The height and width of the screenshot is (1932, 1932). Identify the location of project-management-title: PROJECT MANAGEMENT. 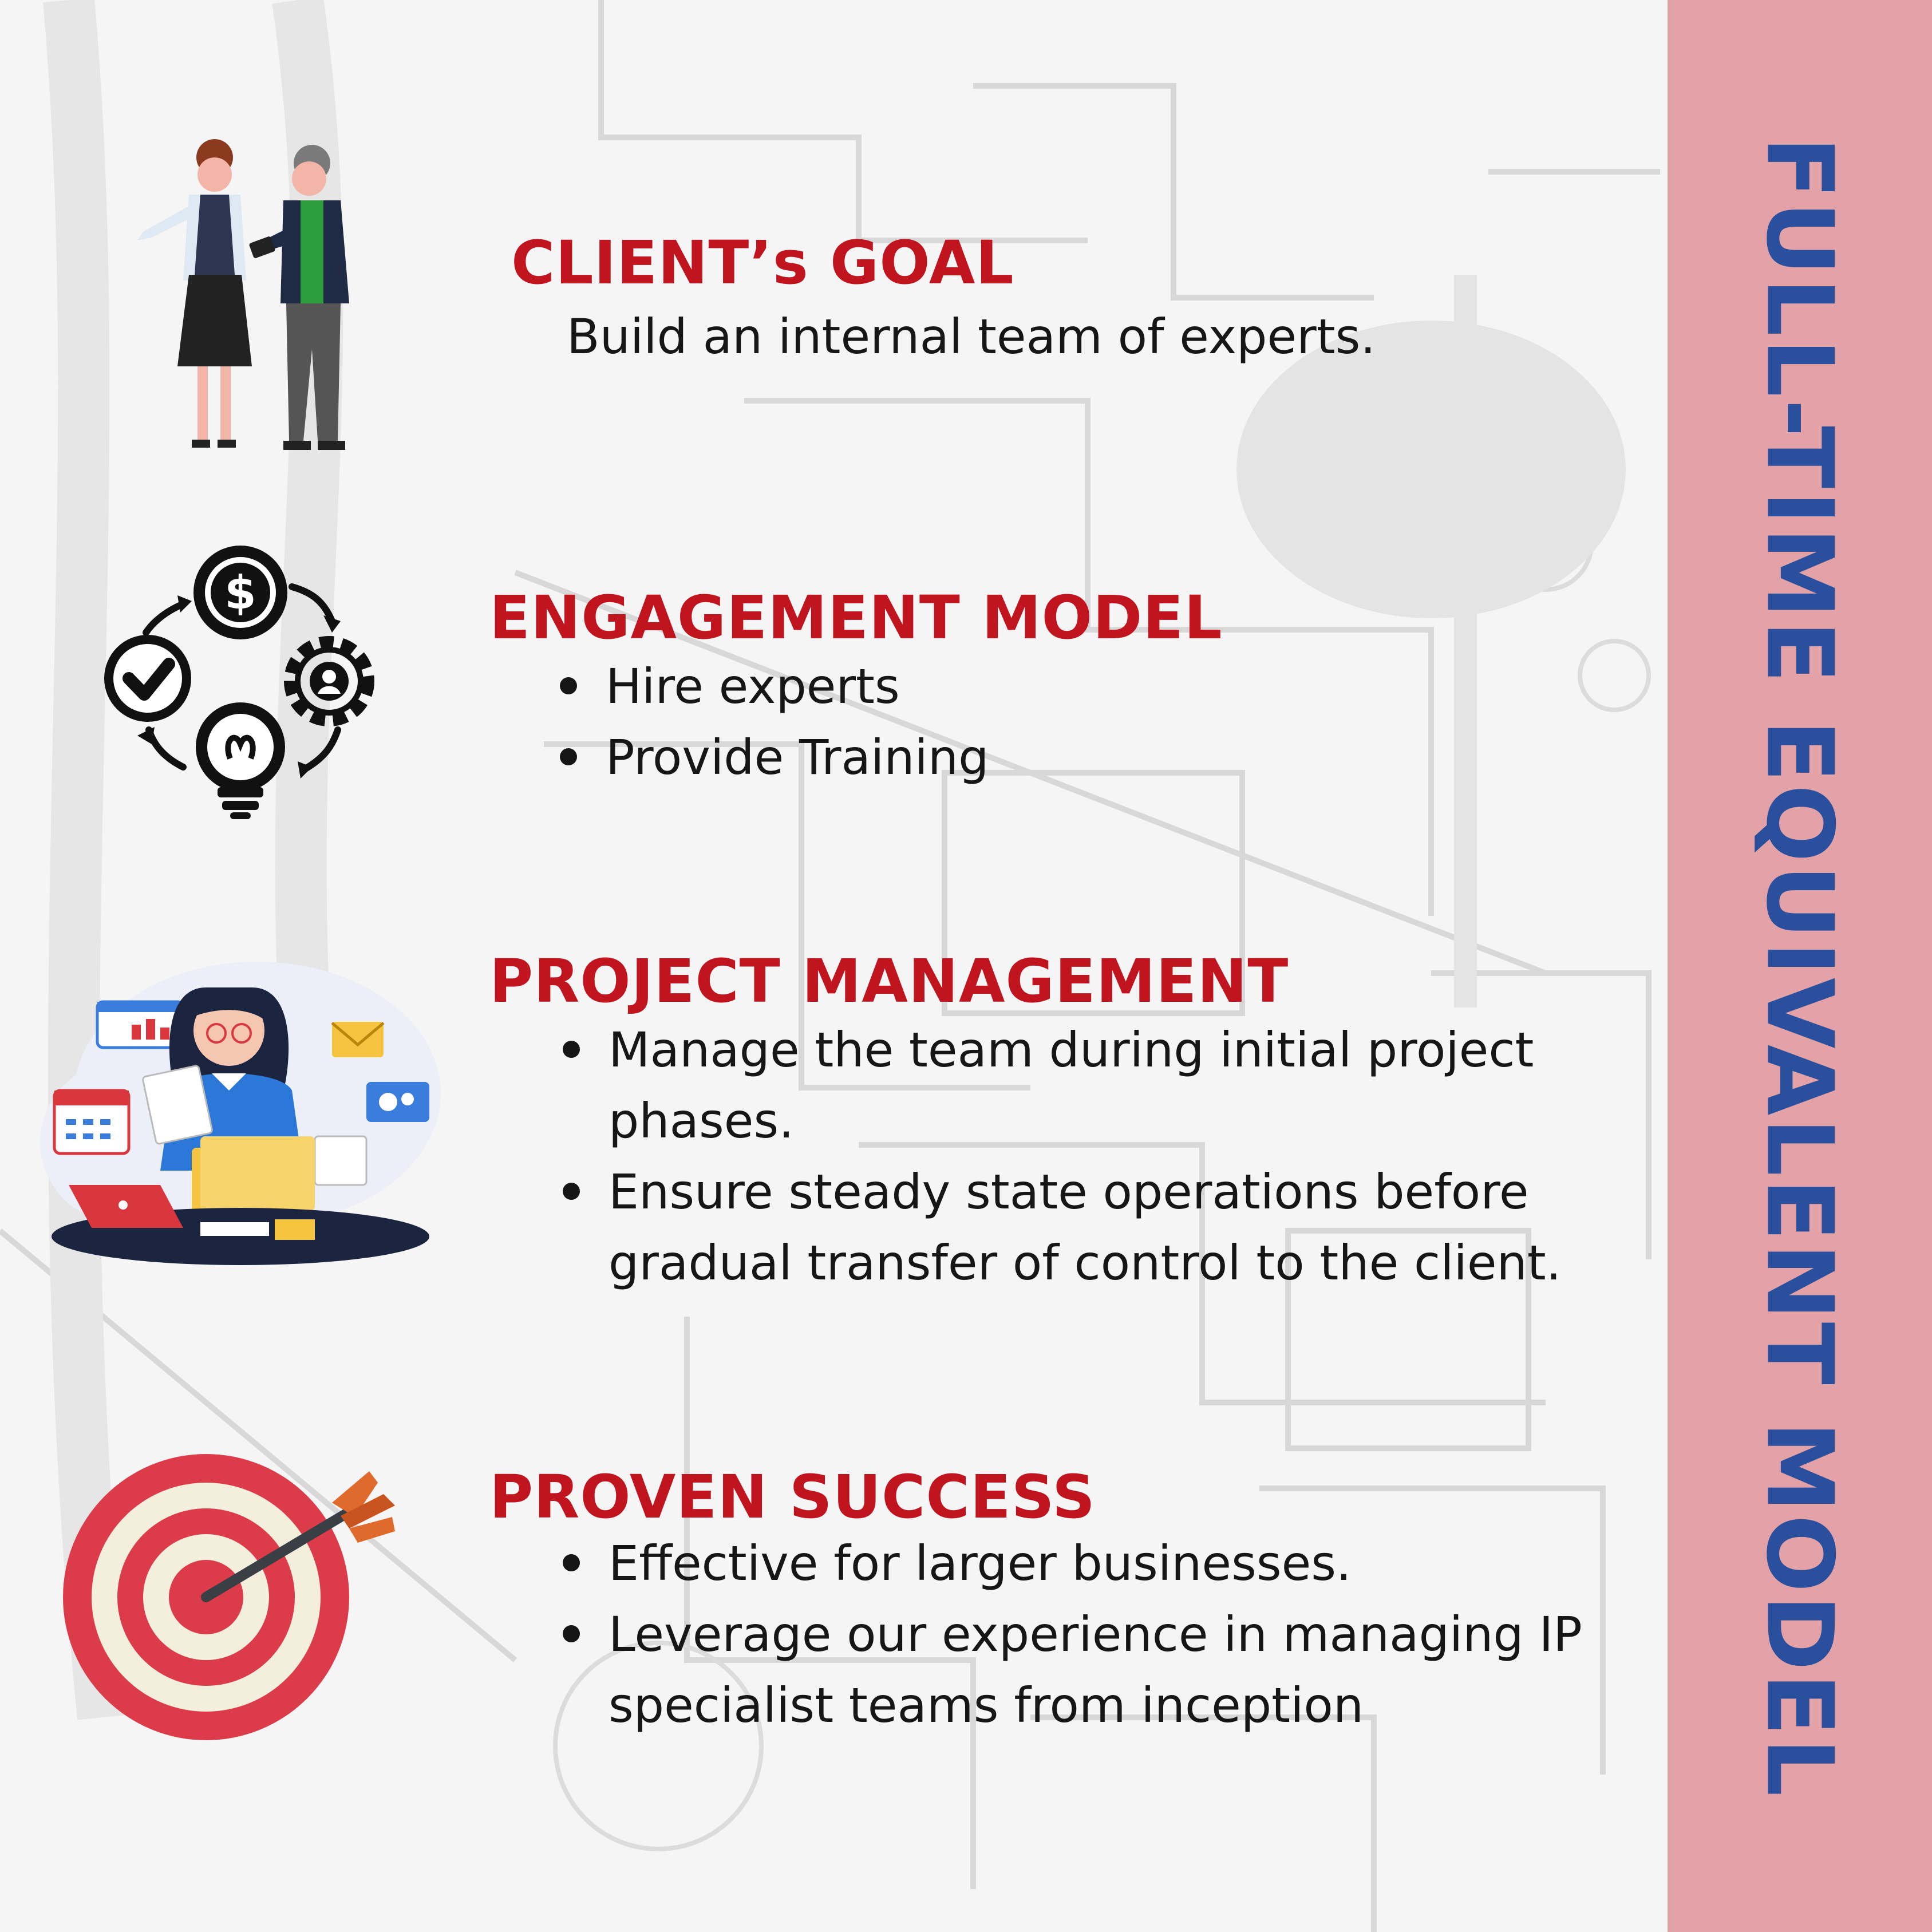
(889, 981).